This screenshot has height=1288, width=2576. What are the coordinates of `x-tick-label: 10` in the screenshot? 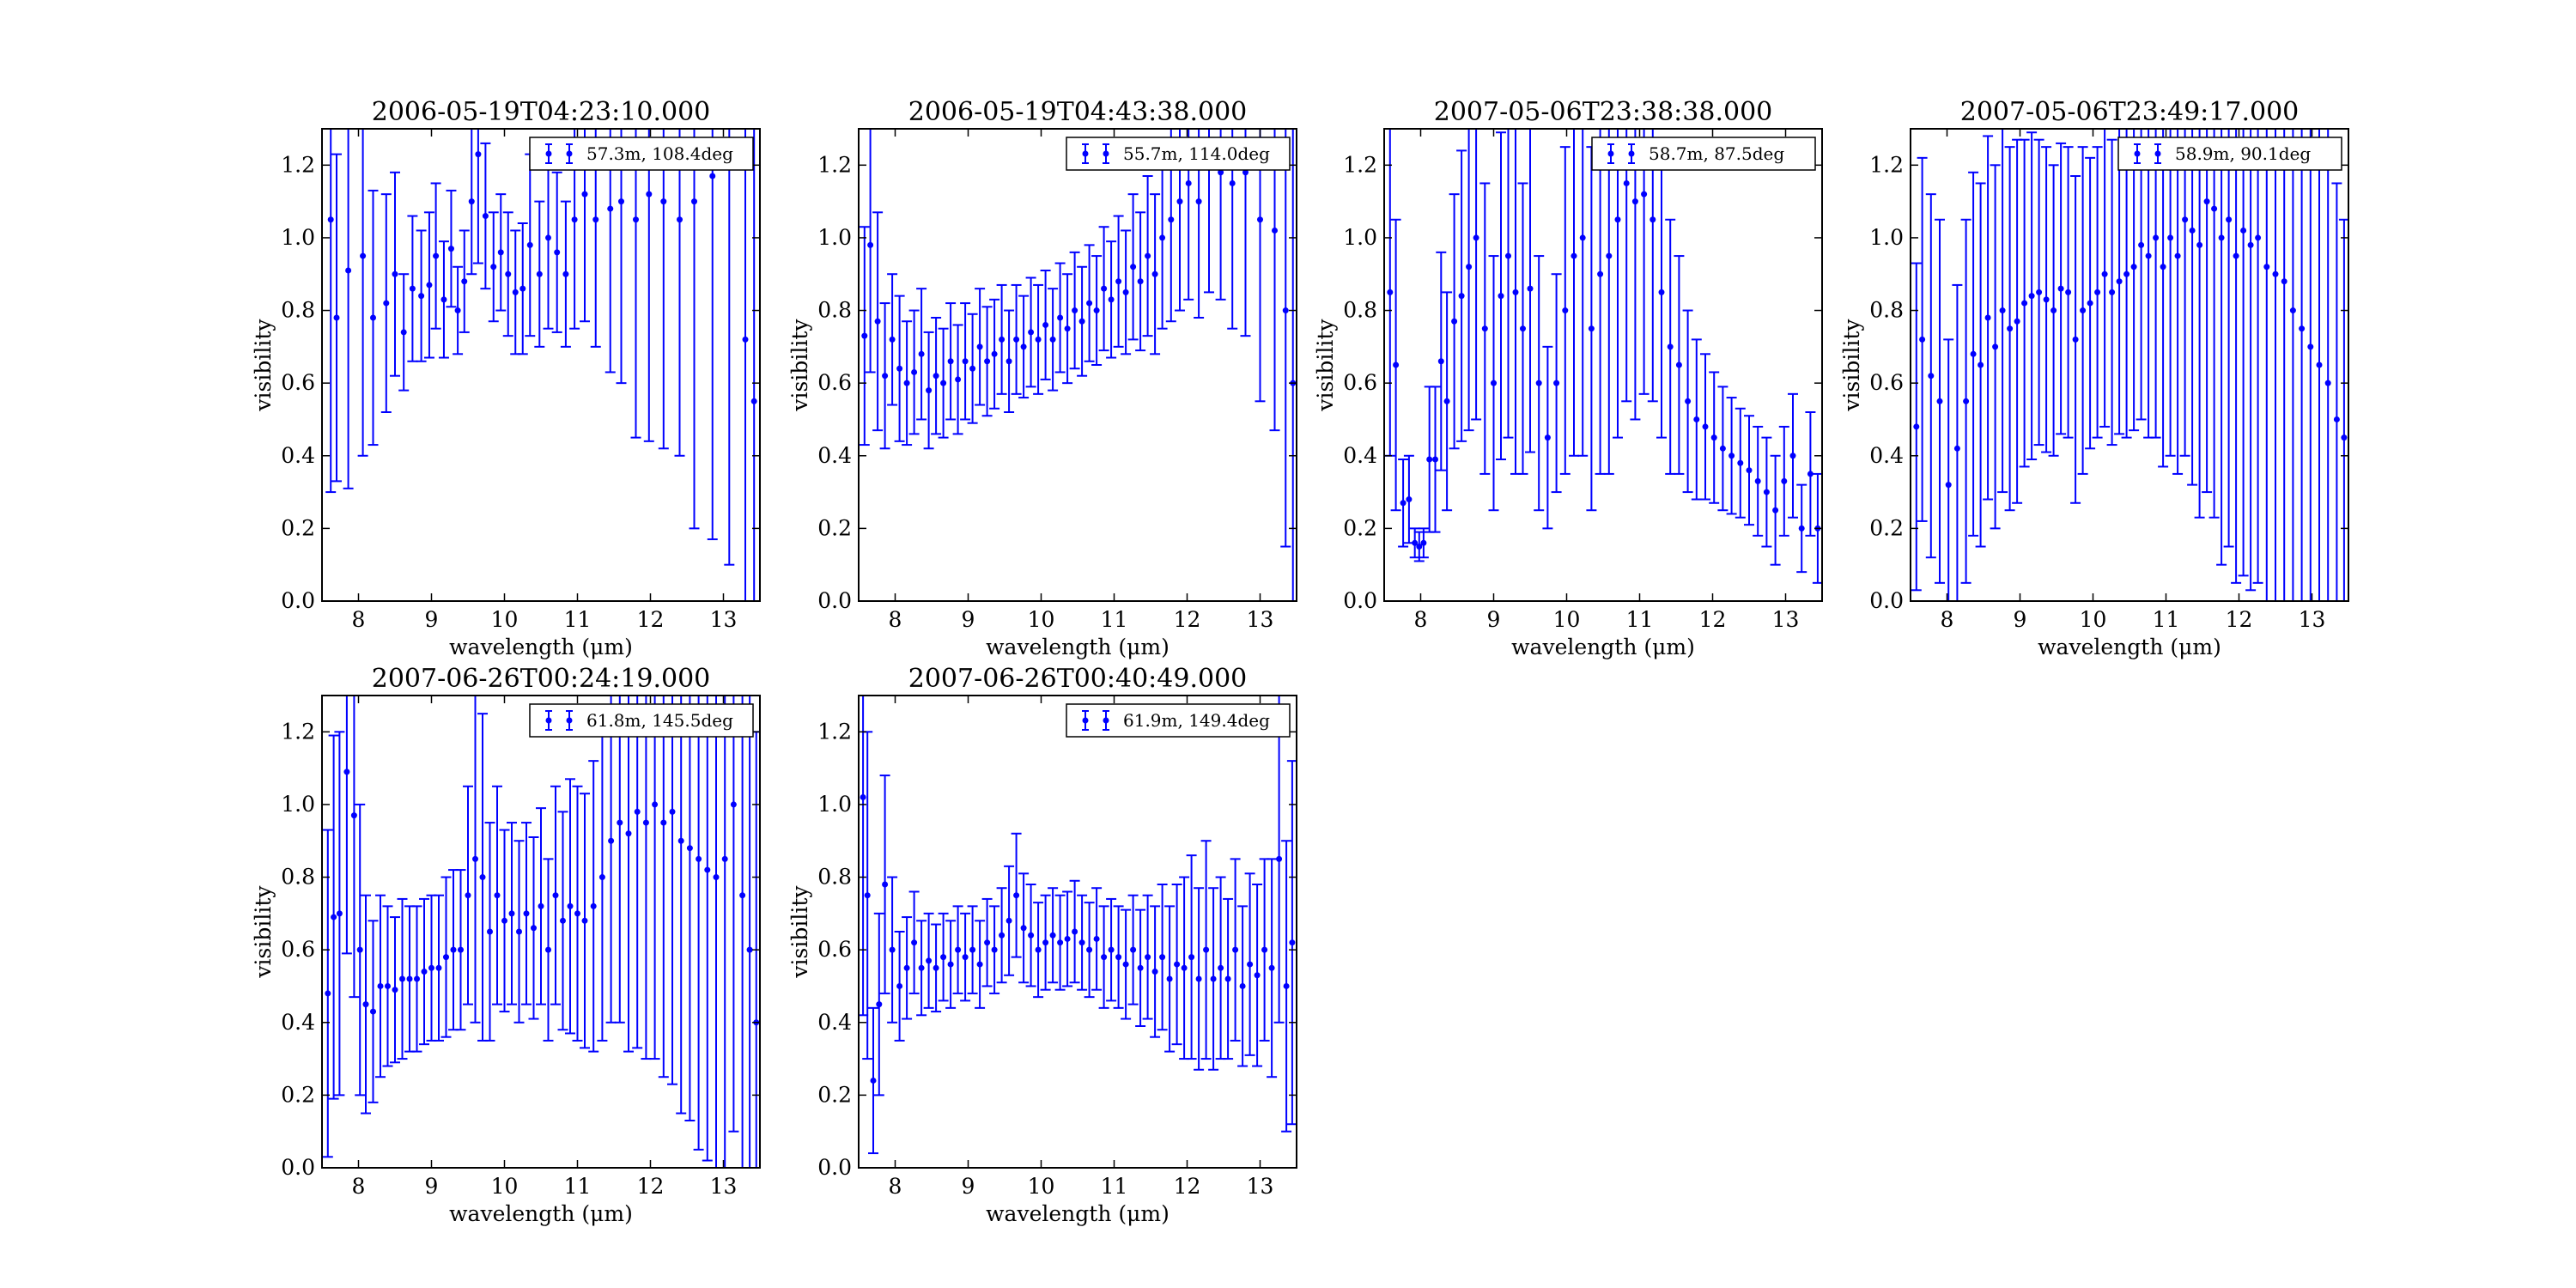 It's located at (1567, 619).